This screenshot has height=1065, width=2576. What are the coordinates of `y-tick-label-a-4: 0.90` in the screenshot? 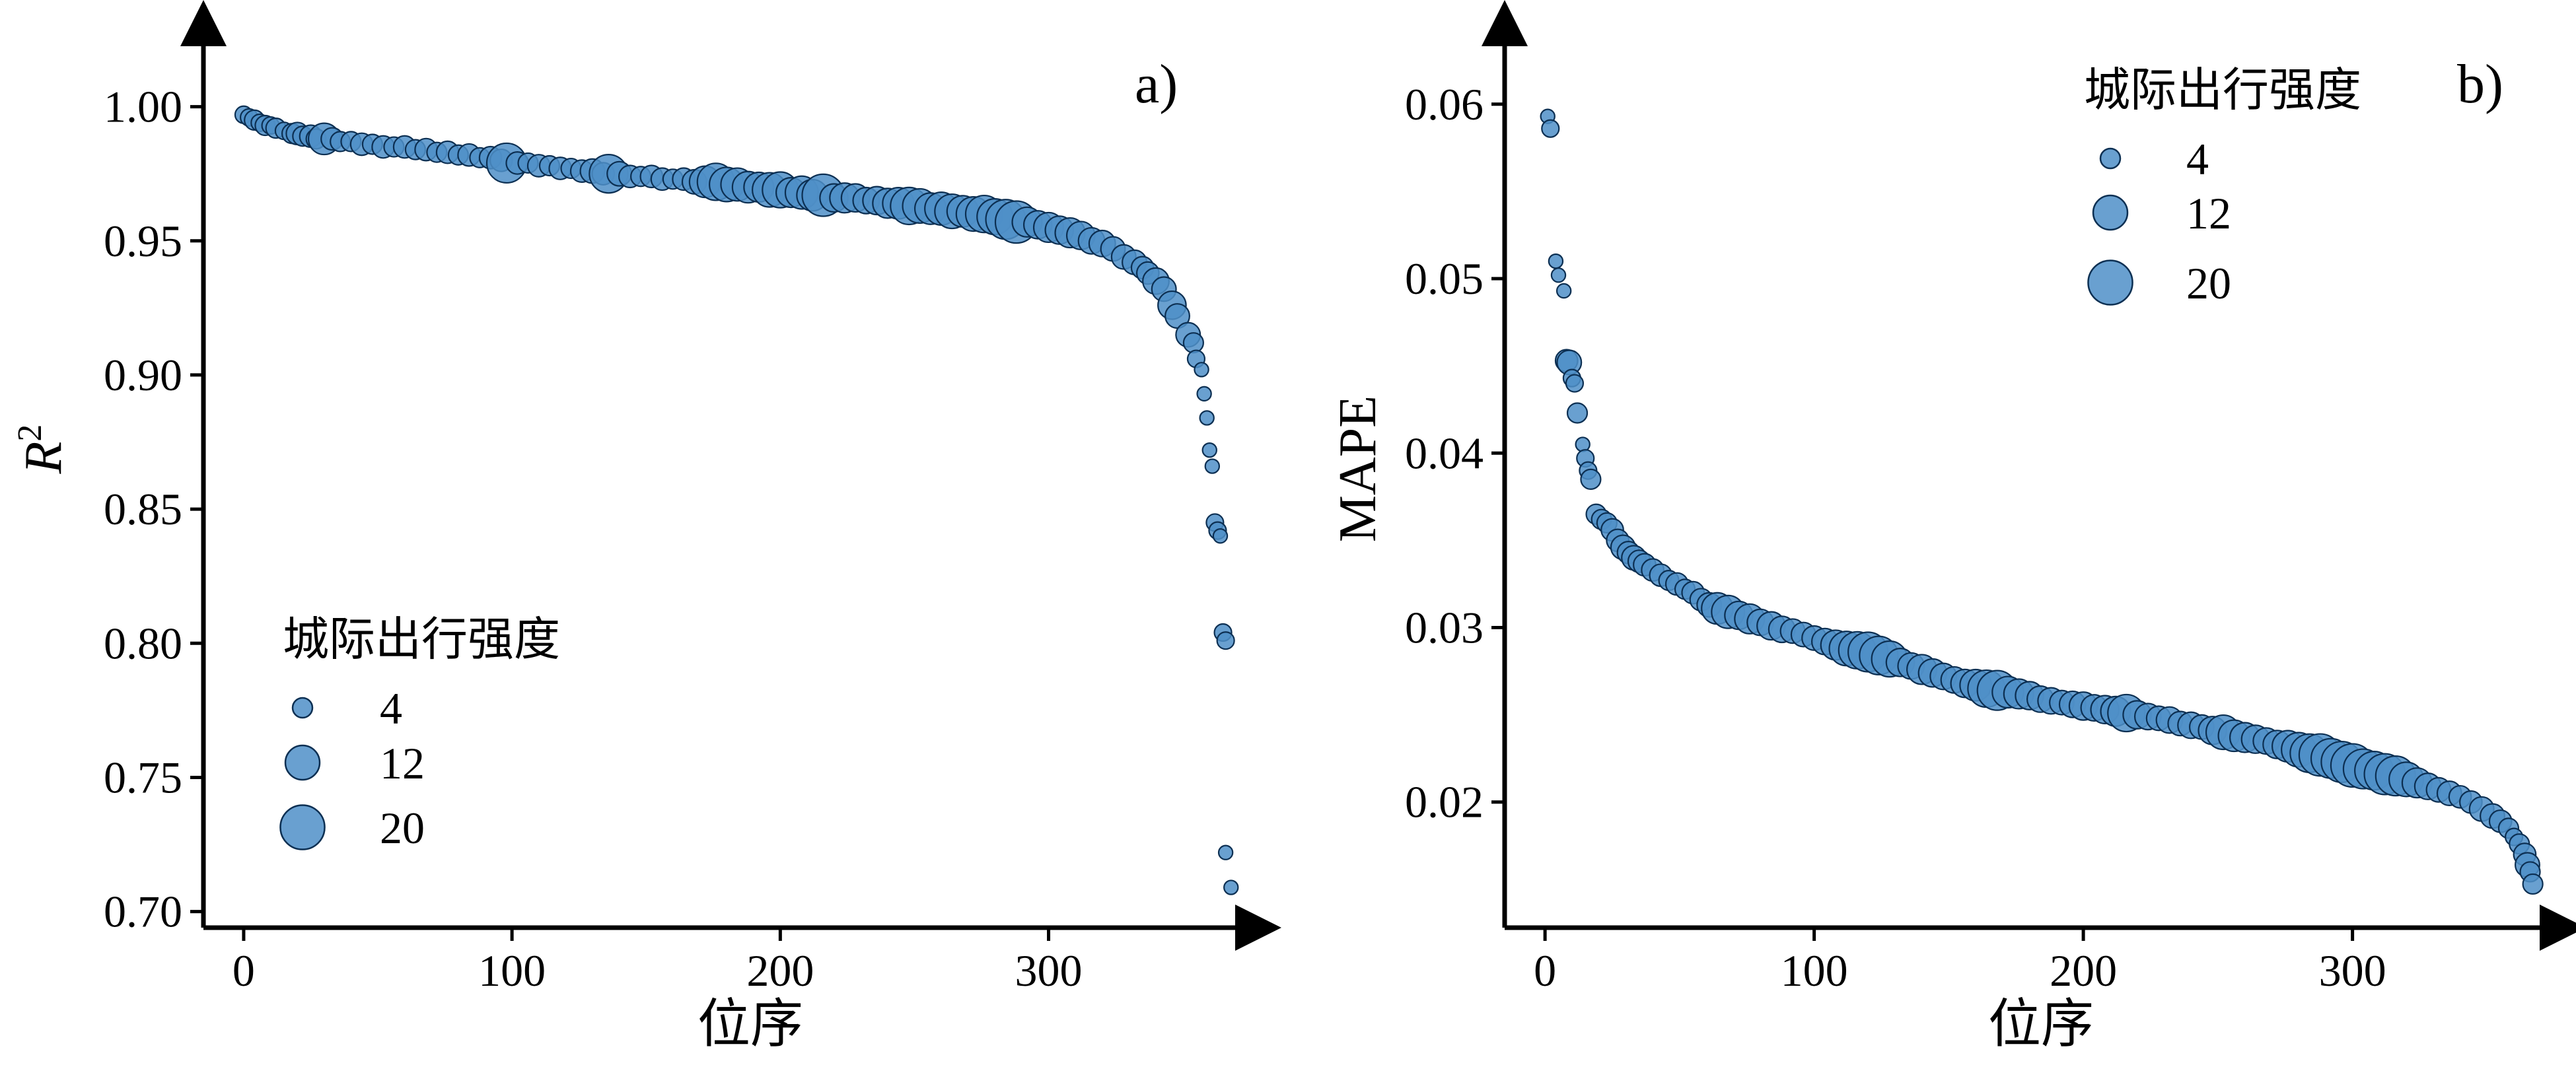 It's located at (143, 375).